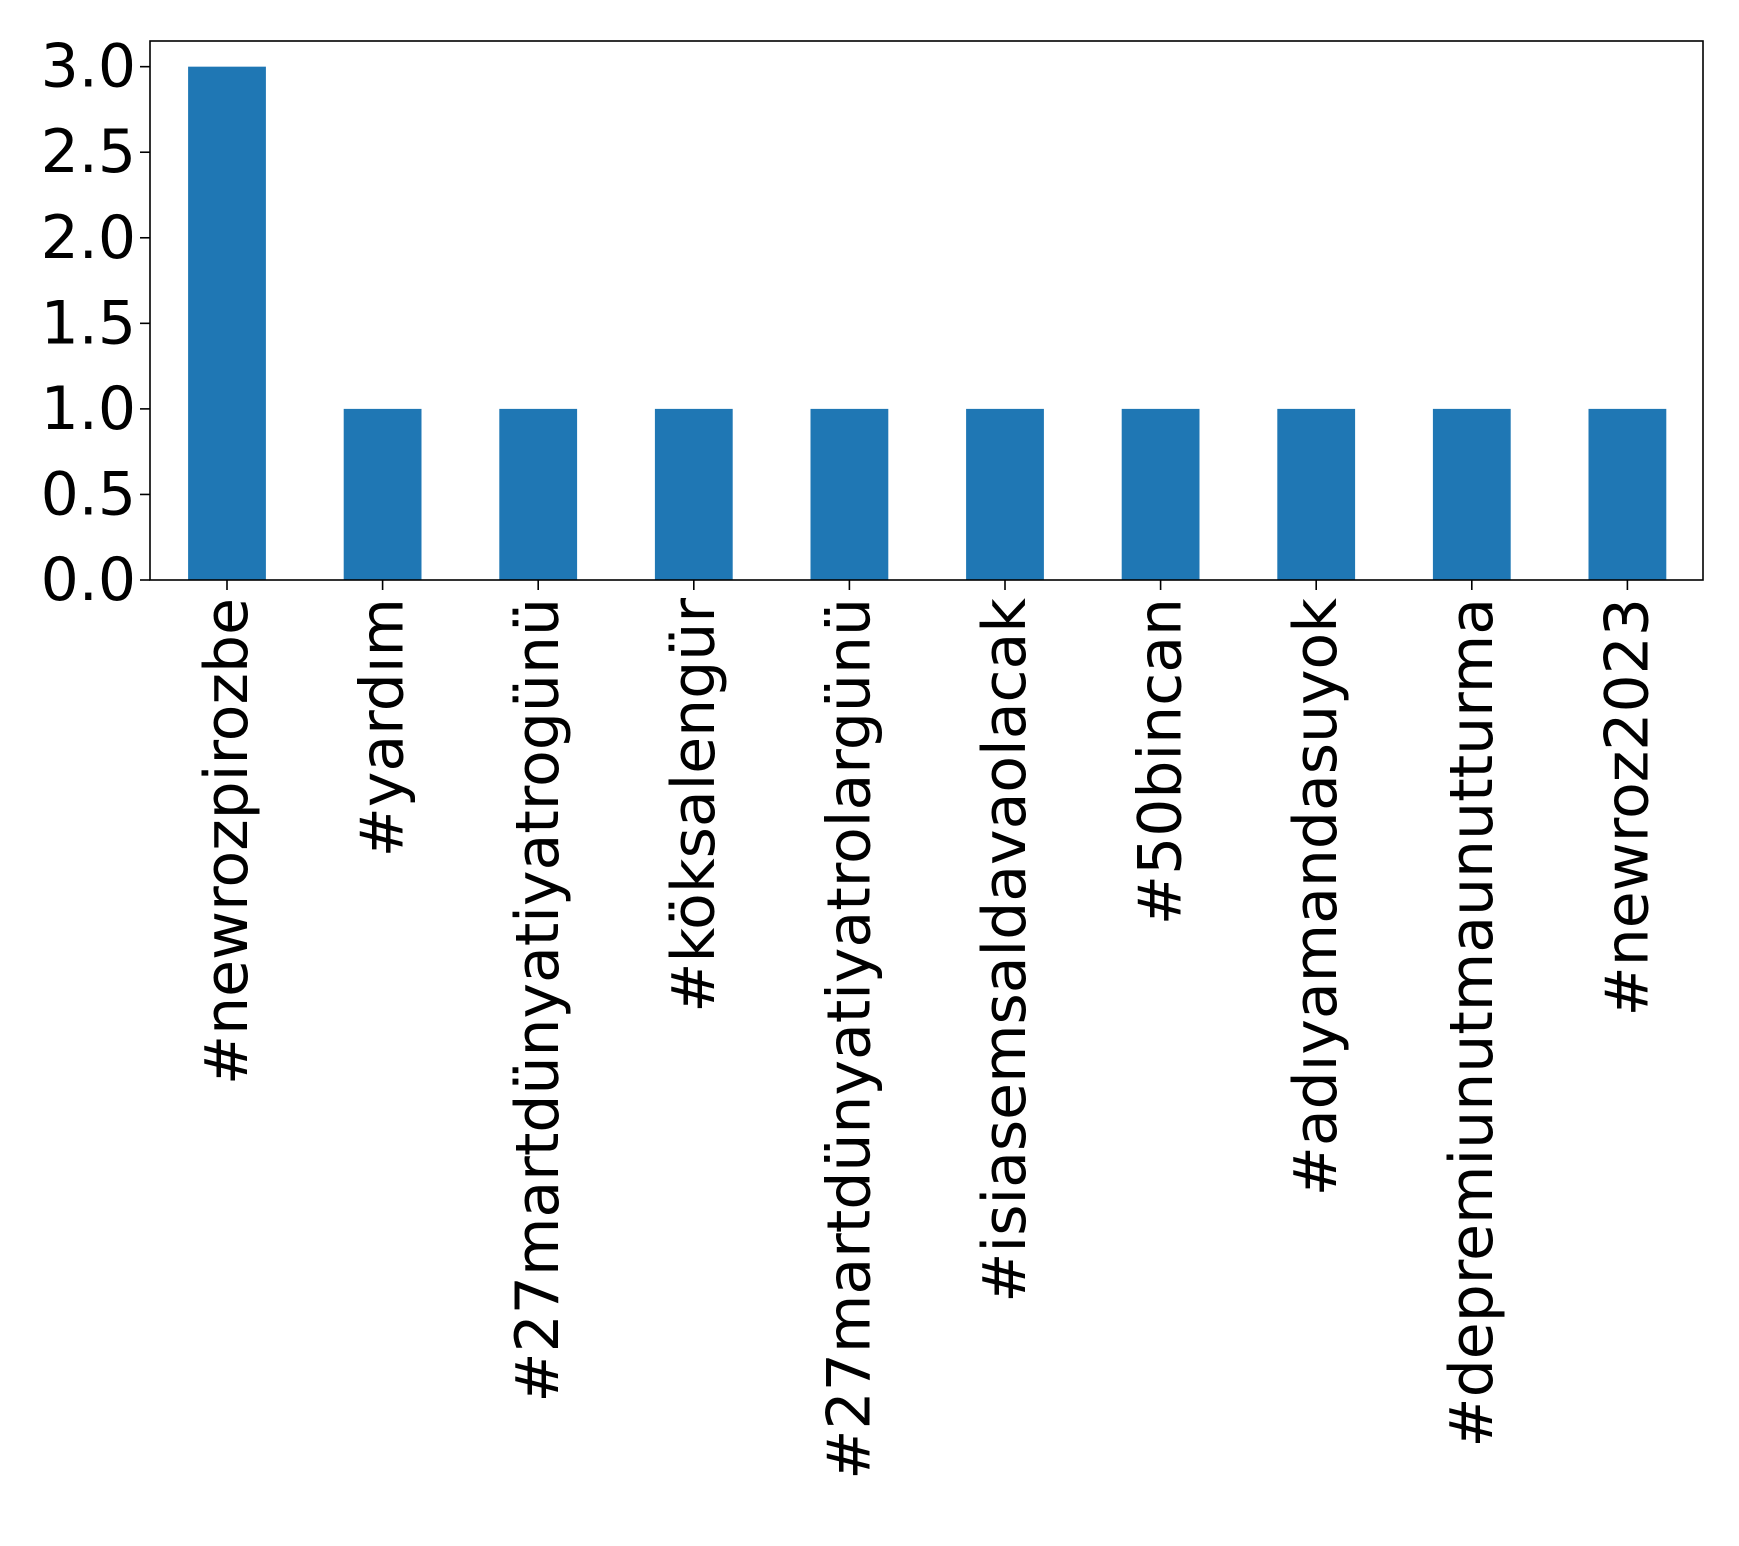 Image resolution: width=1739 pixels, height=1546 pixels. What do you see at coordinates (1316, 897) in the screenshot?
I see `x-tick-label-7: #adıyamandasuyok` at bounding box center [1316, 897].